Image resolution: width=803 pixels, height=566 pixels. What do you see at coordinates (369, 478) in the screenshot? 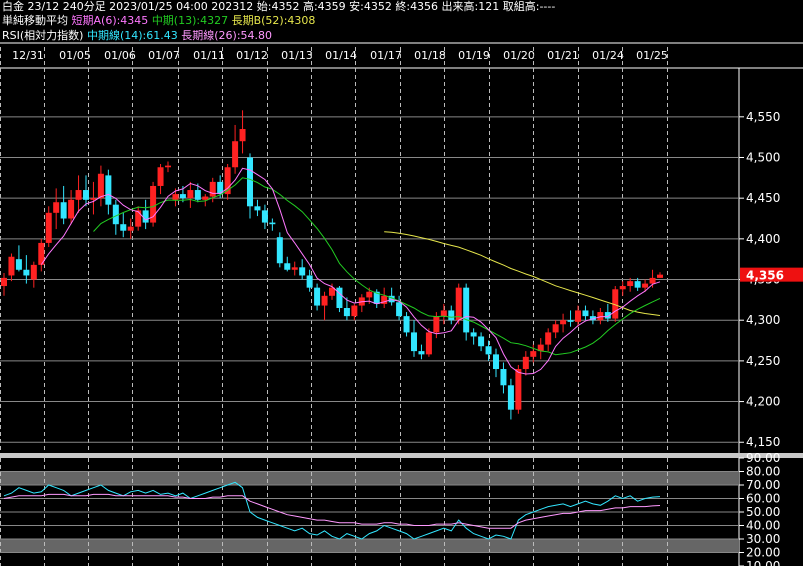
I see `rsi-band` at bounding box center [369, 478].